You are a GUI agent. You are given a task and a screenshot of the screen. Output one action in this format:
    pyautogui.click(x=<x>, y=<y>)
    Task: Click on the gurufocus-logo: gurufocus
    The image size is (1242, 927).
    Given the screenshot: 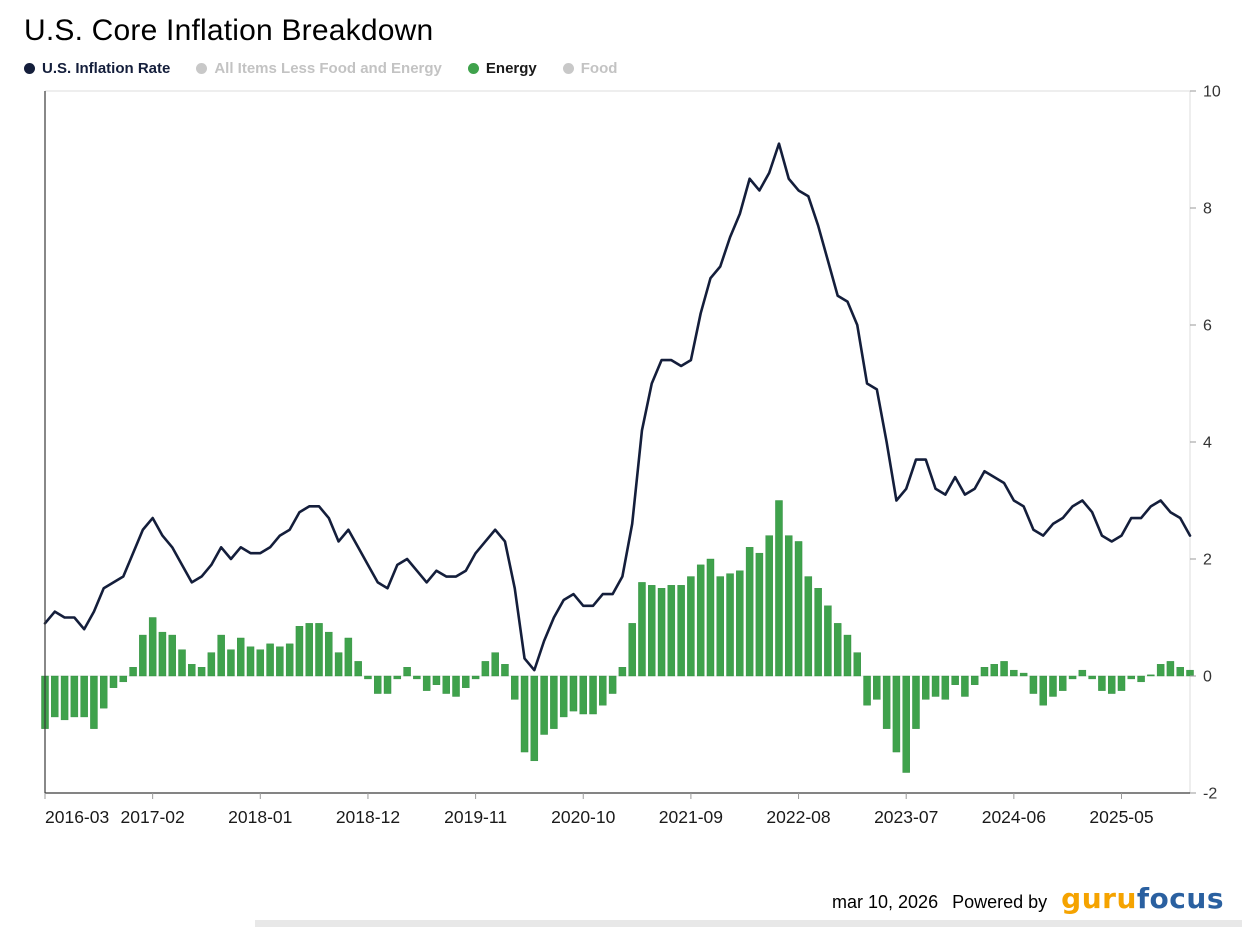 What is the action you would take?
    pyautogui.click(x=1142, y=898)
    